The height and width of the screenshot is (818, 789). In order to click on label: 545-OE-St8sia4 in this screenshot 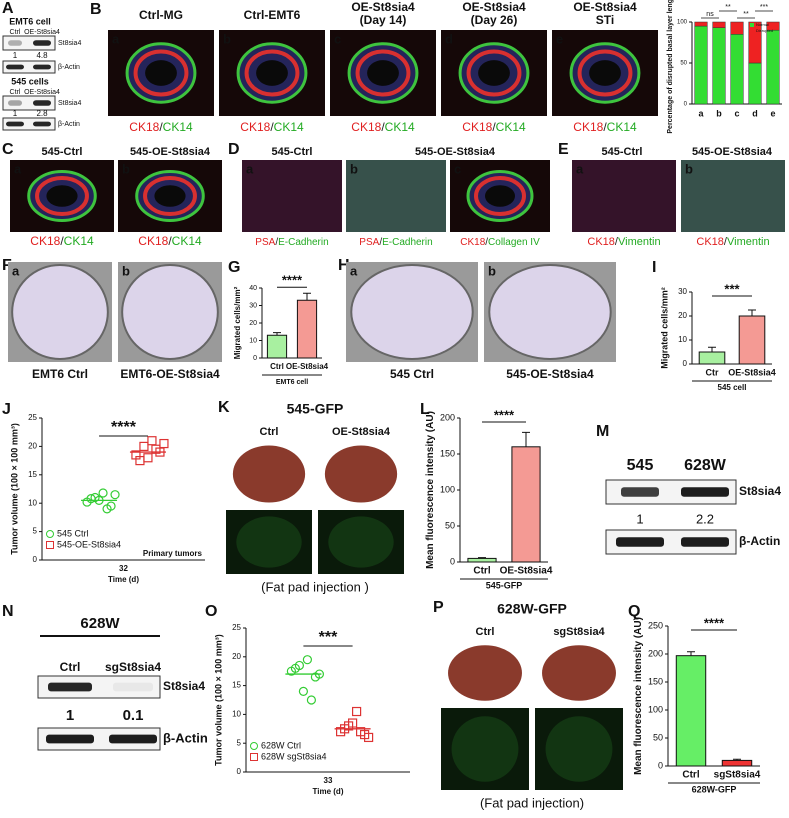, I will do `click(732, 152)`.